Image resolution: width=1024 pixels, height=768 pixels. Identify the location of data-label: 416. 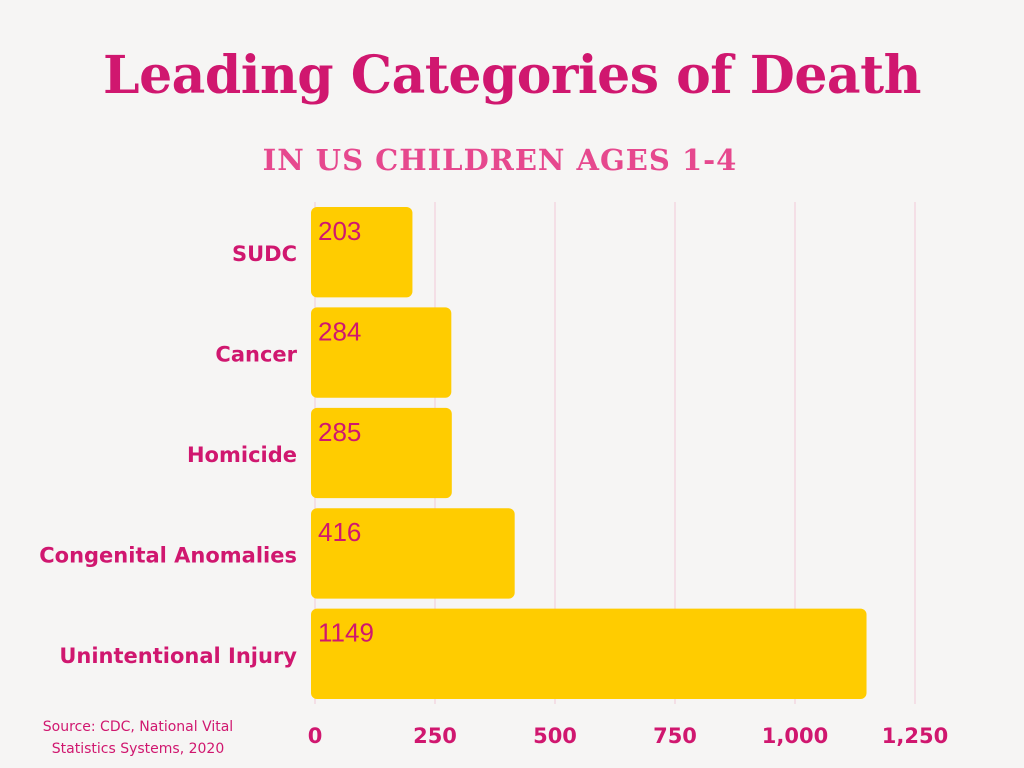
(339, 532).